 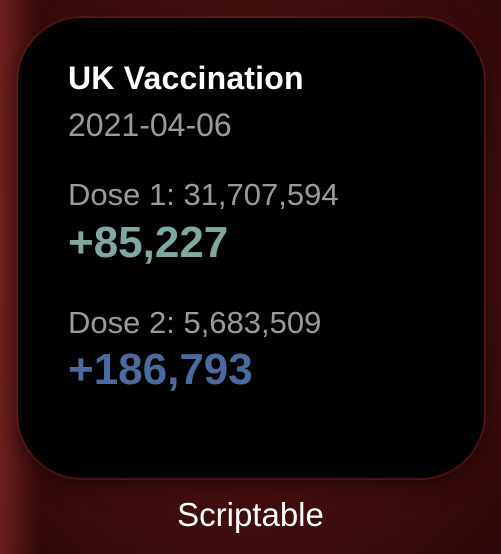 What do you see at coordinates (195, 322) in the screenshot?
I see `dose2-total: Dose 2: 5,683,509` at bounding box center [195, 322].